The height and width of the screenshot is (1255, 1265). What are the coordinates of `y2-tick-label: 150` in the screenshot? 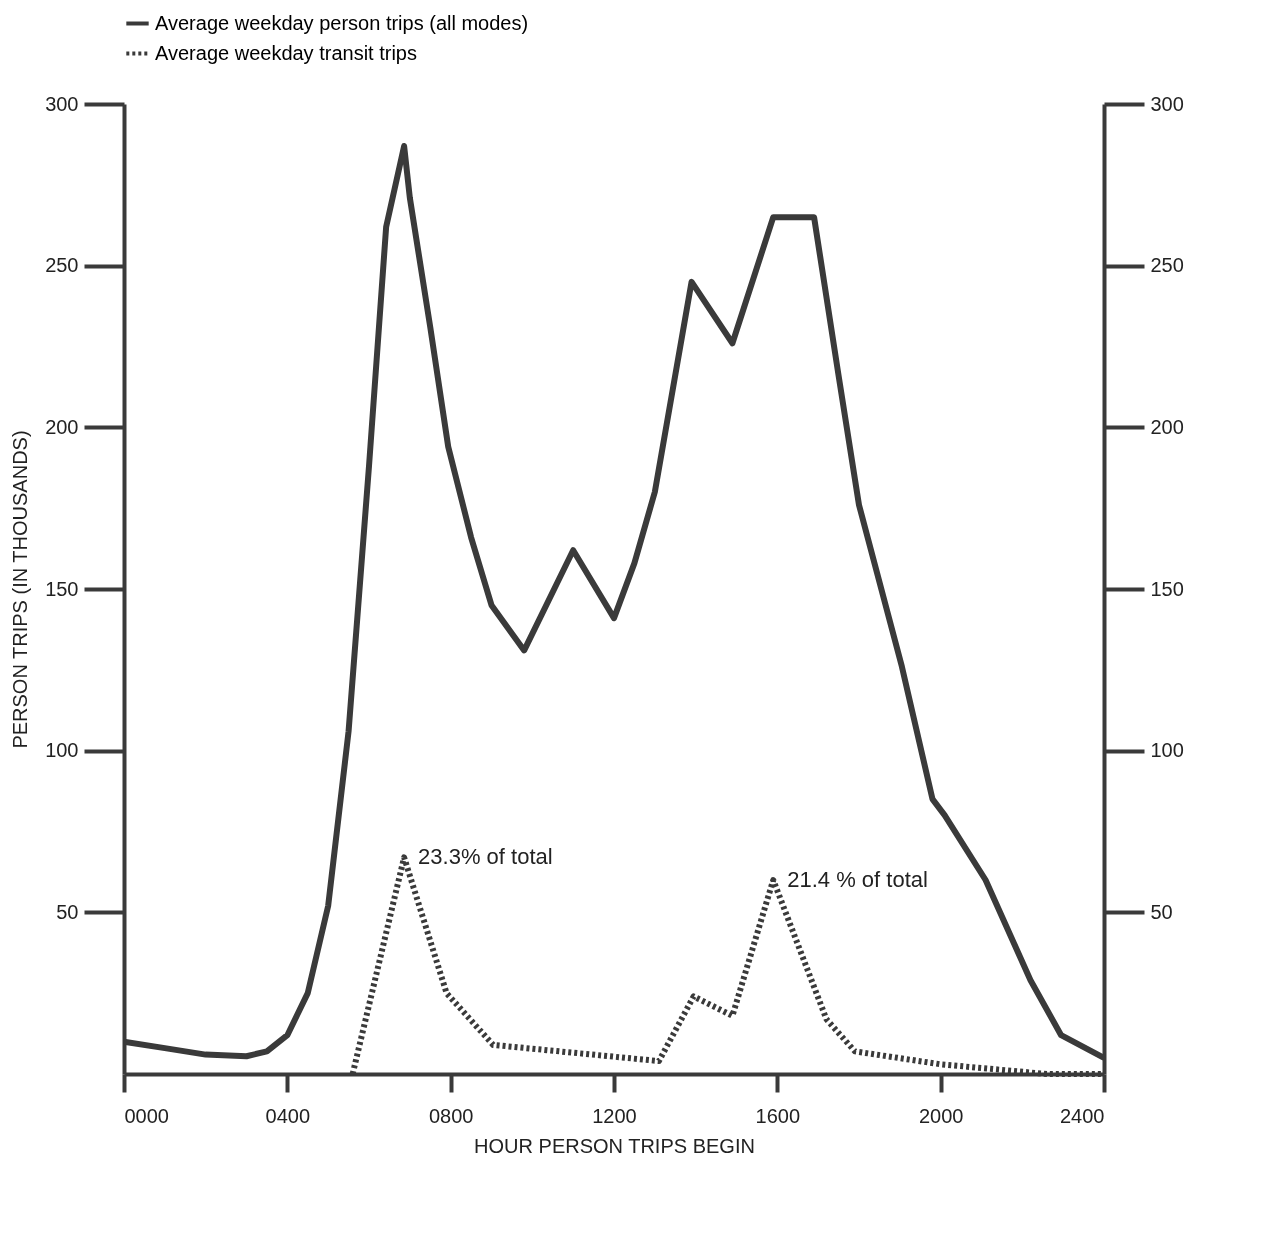 It's located at (1167, 588).